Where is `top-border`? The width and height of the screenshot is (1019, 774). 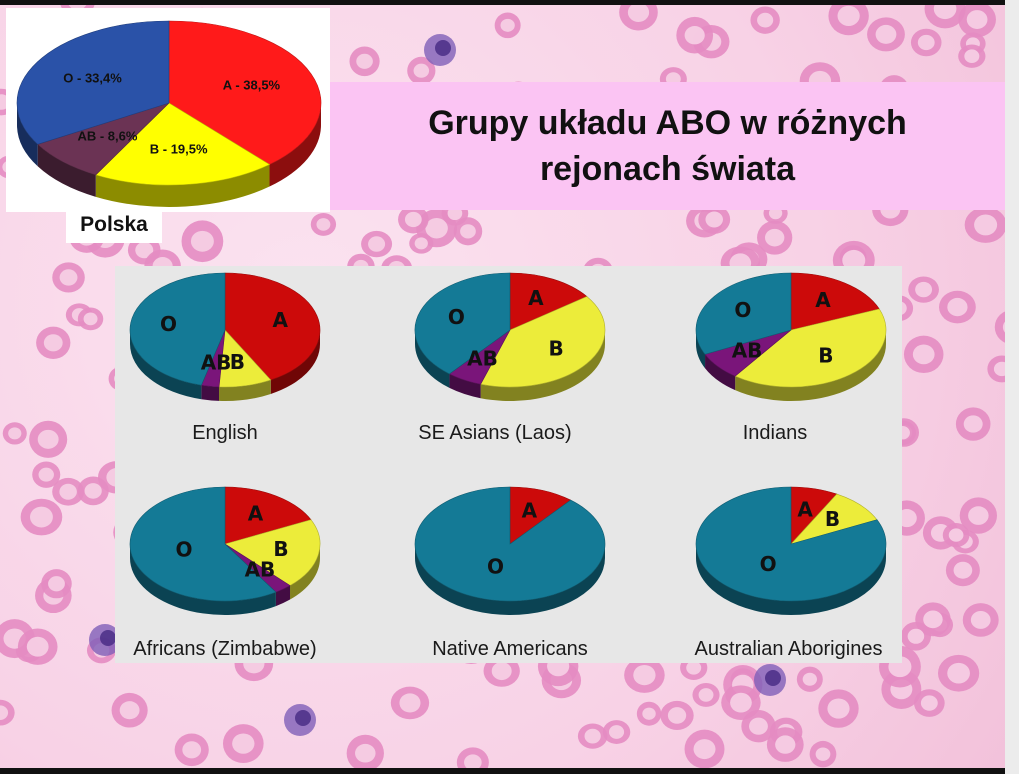 top-border is located at coordinates (509, 2).